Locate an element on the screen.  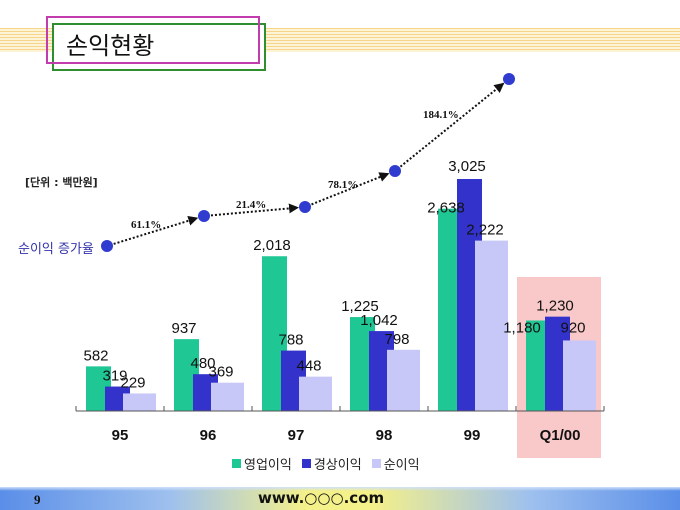
x-tick-label: 95 is located at coordinates (120, 435).